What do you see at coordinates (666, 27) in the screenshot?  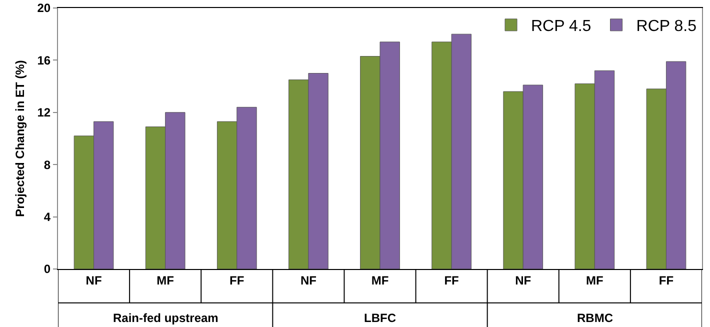 I see `legend-label: RCP 8.5` at bounding box center [666, 27].